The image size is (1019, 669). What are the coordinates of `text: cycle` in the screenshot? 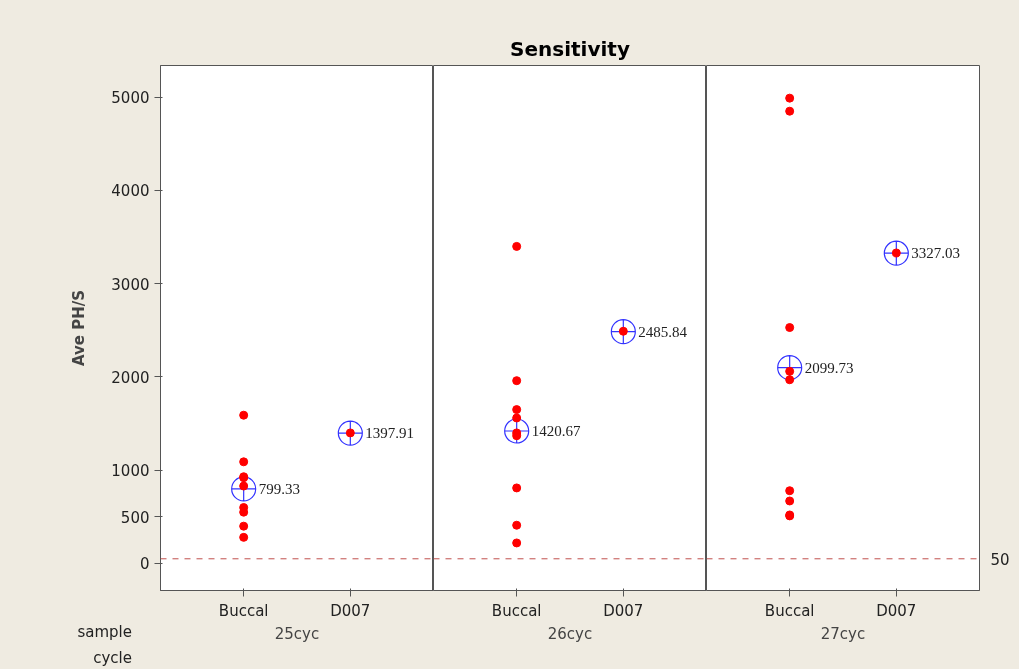 It's located at (112, 658).